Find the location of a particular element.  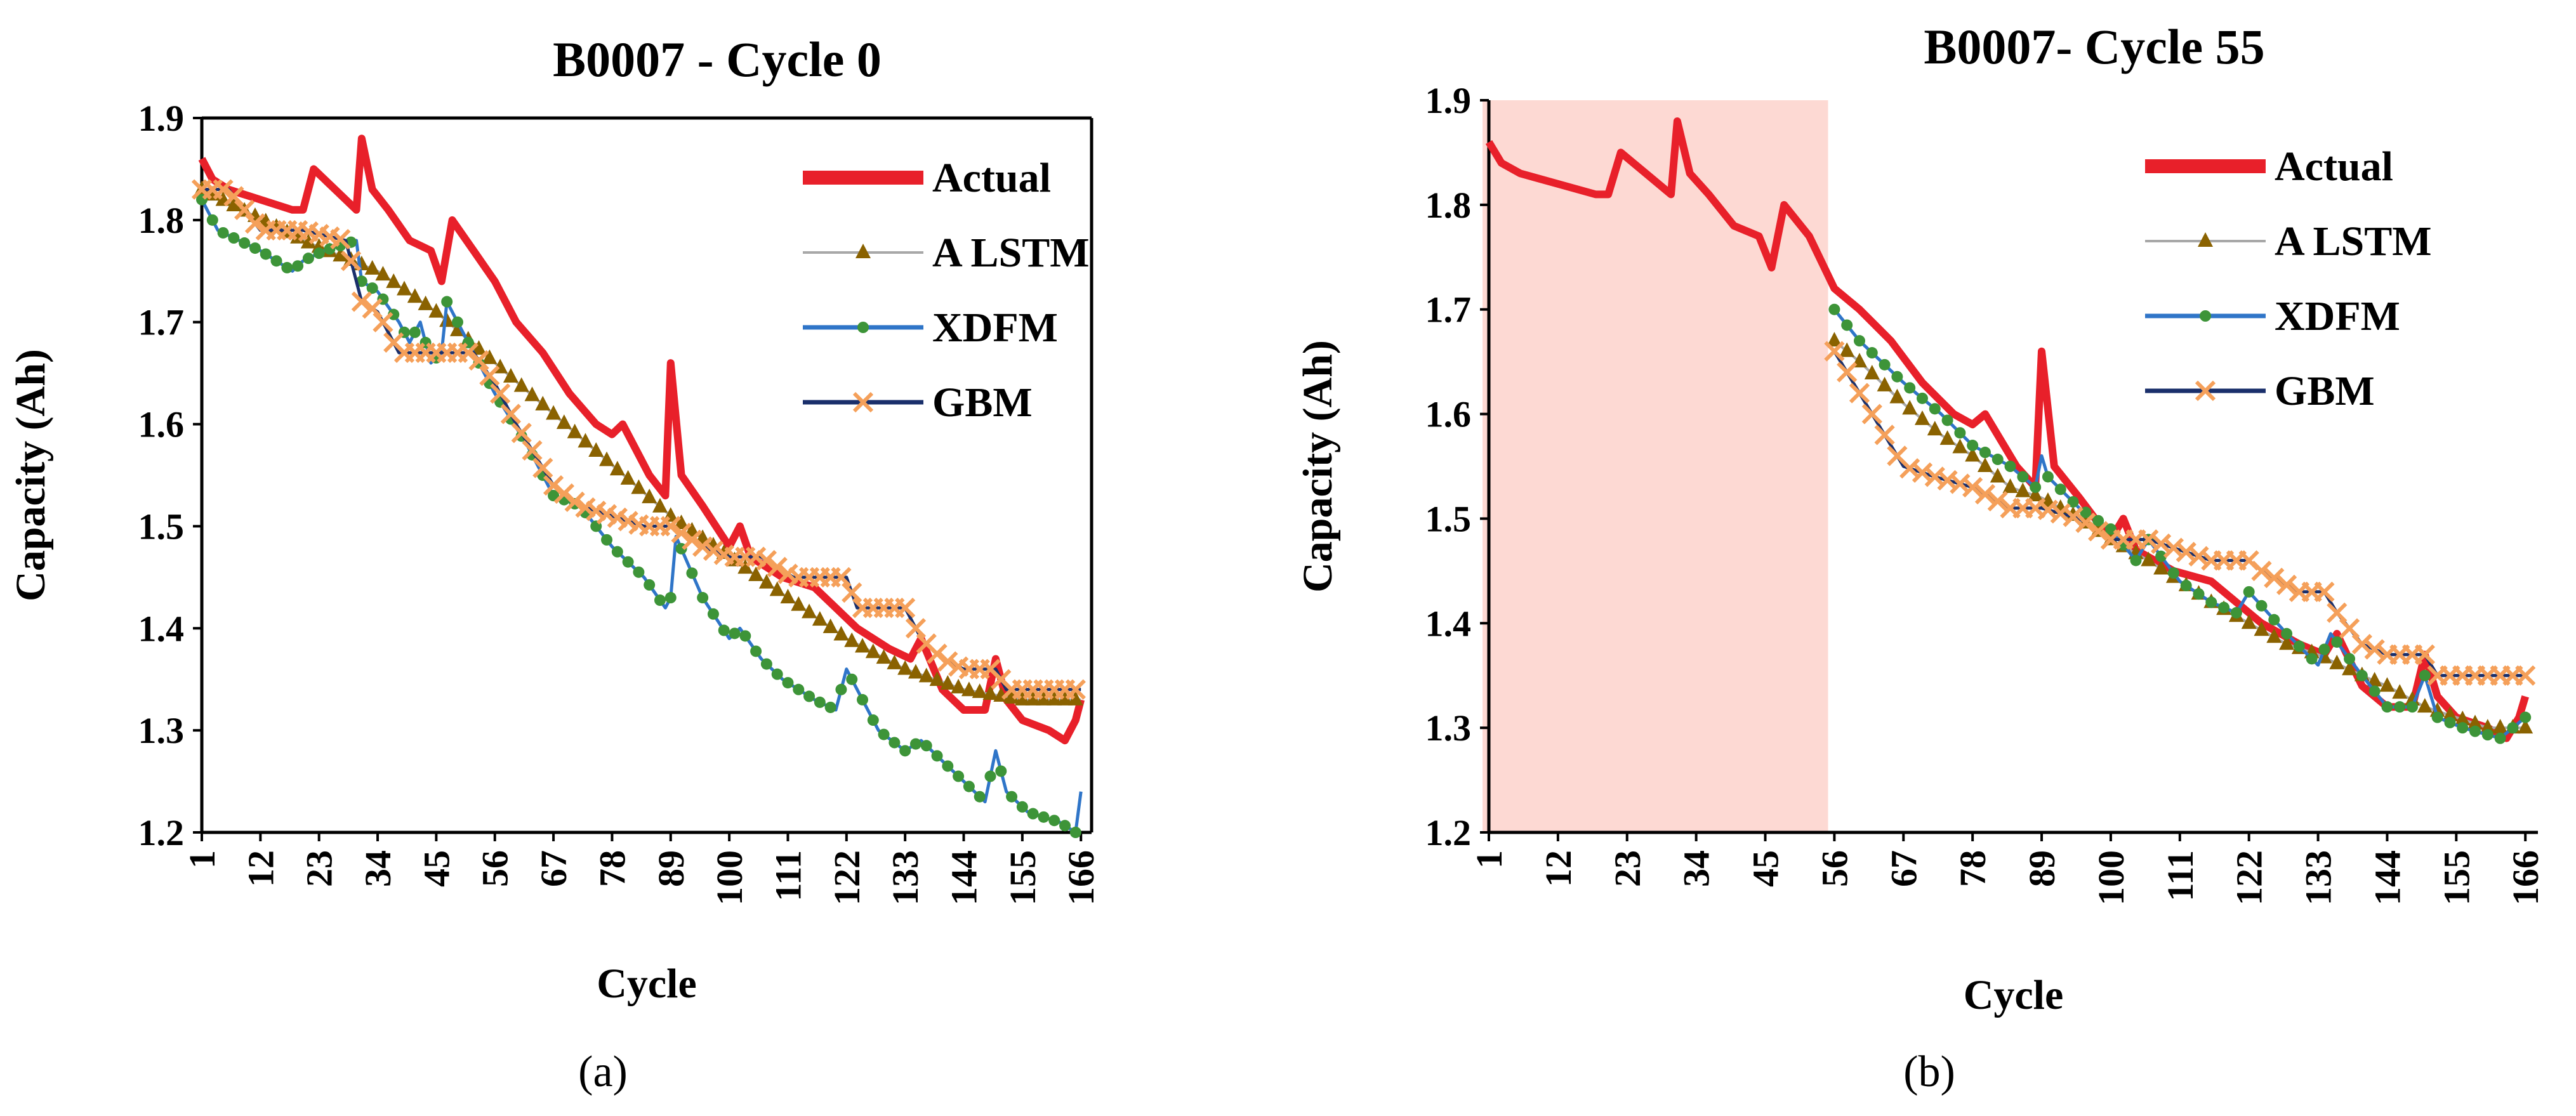

legend-label: GBM is located at coordinates (983, 403).